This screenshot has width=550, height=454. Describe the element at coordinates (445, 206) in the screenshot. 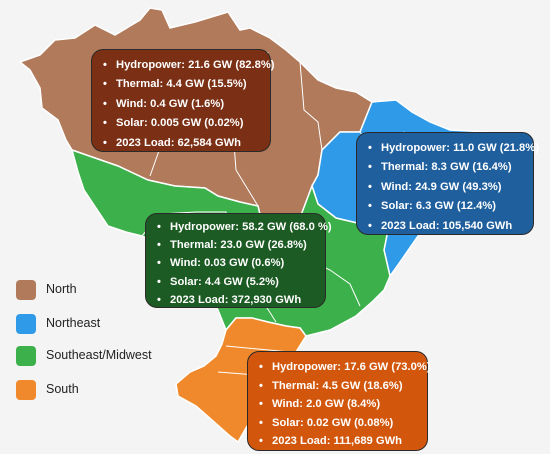

I see `northeast-solar: • Solar: 6.3 GW (12.4%)` at that location.